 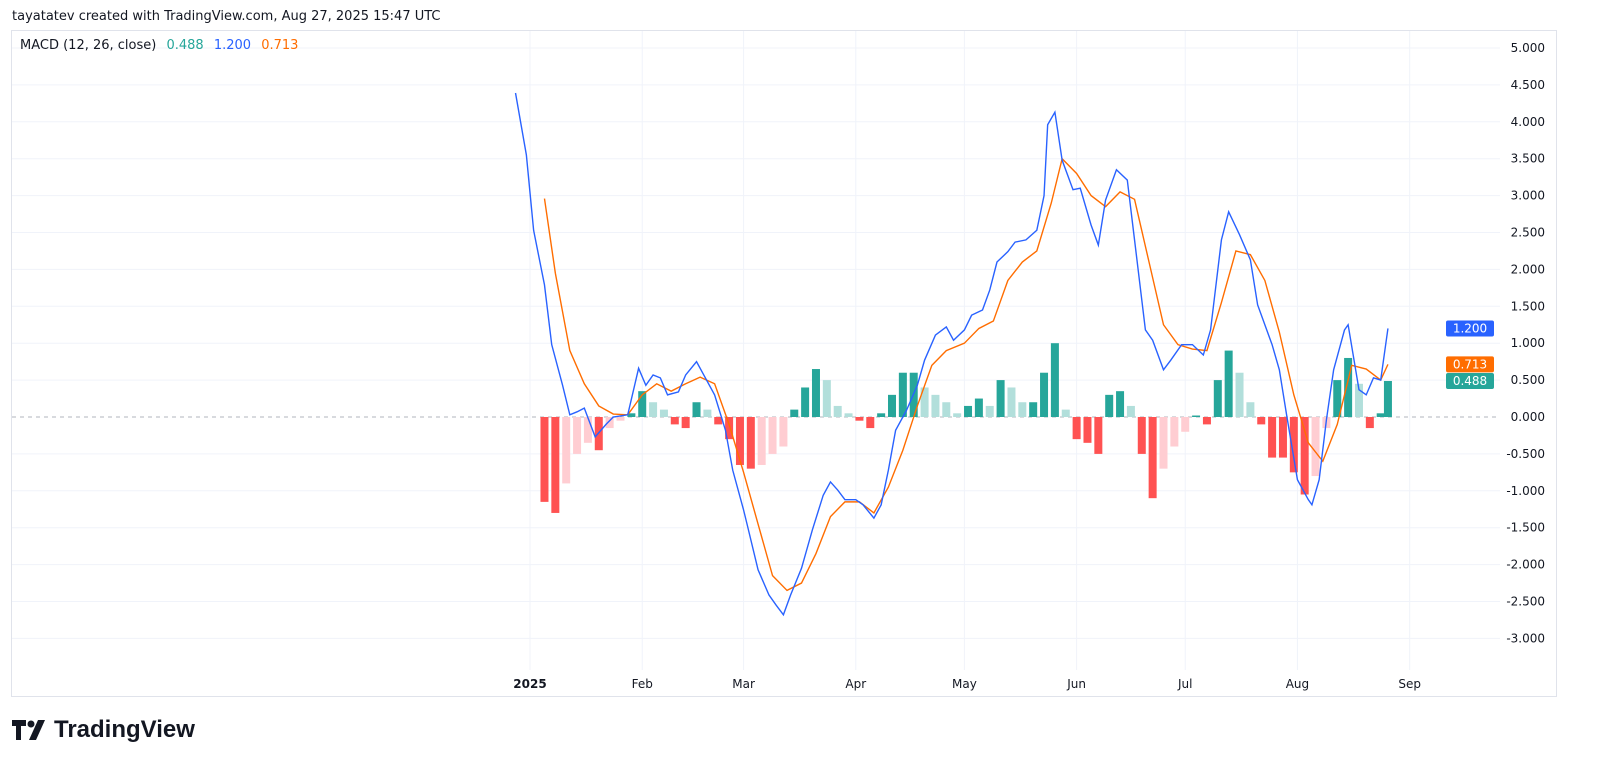 I want to click on logo-text: TradingView, so click(x=124, y=729).